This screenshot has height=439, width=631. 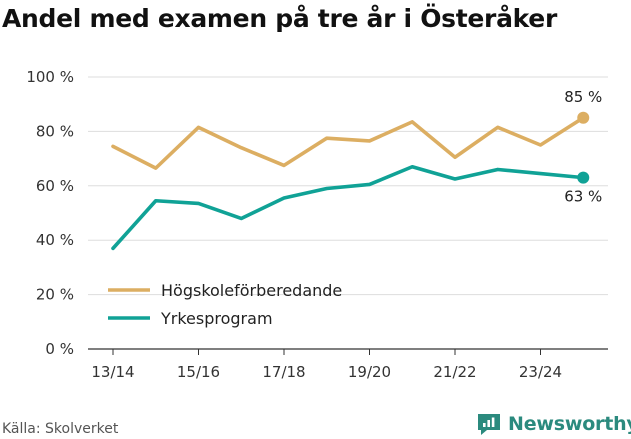 I want to click on y-tick-label: 80 %, so click(x=55, y=131).